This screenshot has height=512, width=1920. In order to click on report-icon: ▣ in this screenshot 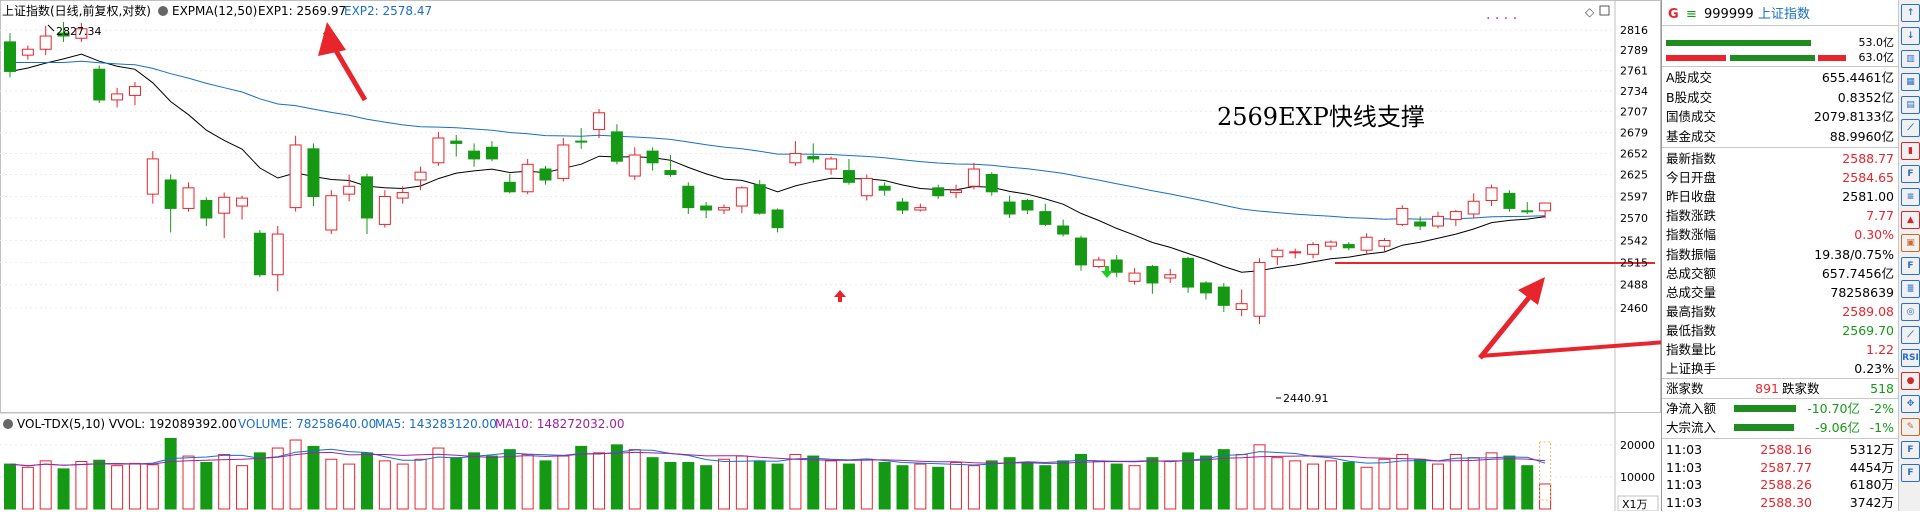, I will do `click(1910, 243)`.